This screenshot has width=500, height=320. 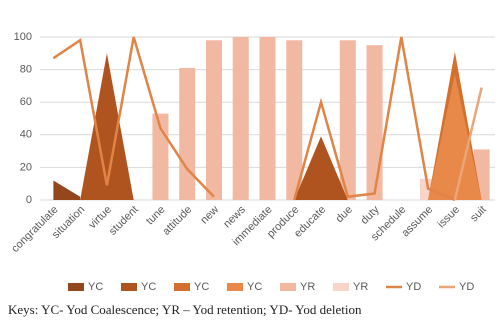 I want to click on x-tick-label: suit, so click(x=478, y=214).